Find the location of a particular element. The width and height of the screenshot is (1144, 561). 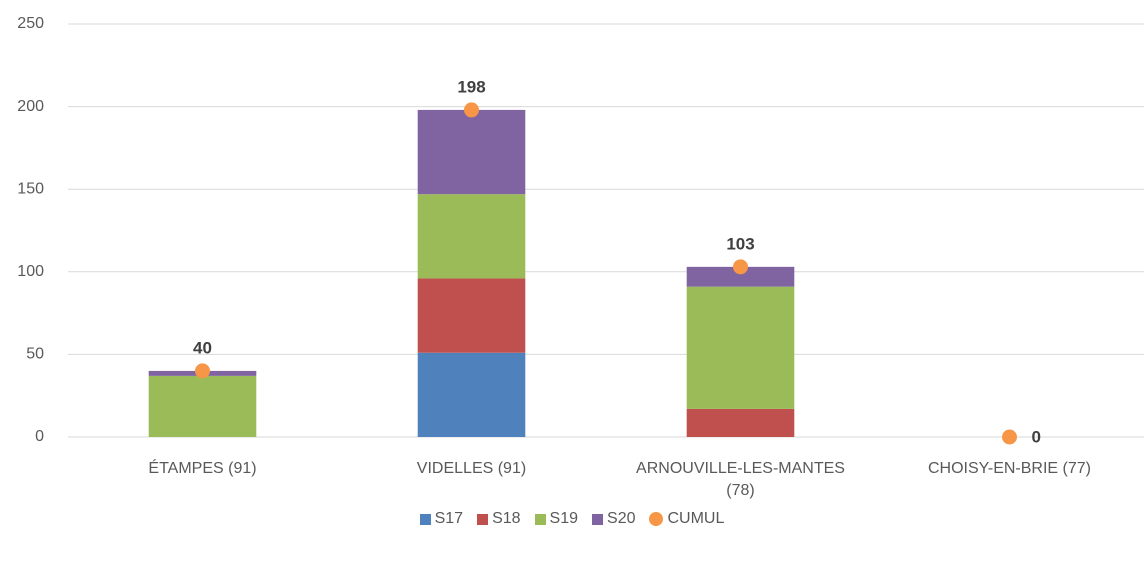

legend-label: CUMUL is located at coordinates (696, 518).